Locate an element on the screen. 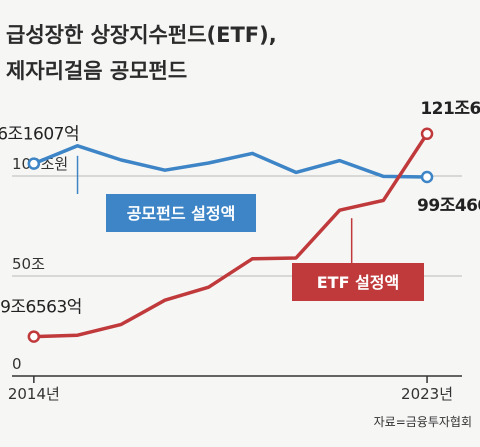 Image resolution: width=480 pixels, height=447 pixels. series-label-etf-box is located at coordinates (358, 282).